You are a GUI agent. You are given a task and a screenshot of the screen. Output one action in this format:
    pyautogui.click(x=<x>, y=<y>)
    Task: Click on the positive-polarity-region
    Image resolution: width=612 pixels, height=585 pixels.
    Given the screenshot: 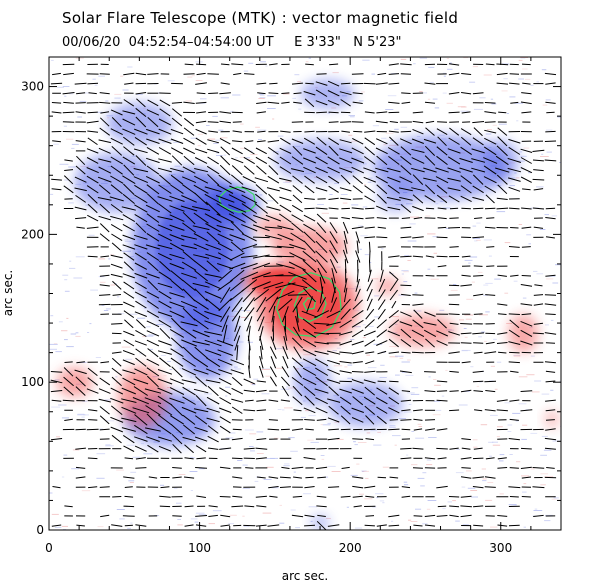 What is the action you would take?
    pyautogui.click(x=552, y=419)
    